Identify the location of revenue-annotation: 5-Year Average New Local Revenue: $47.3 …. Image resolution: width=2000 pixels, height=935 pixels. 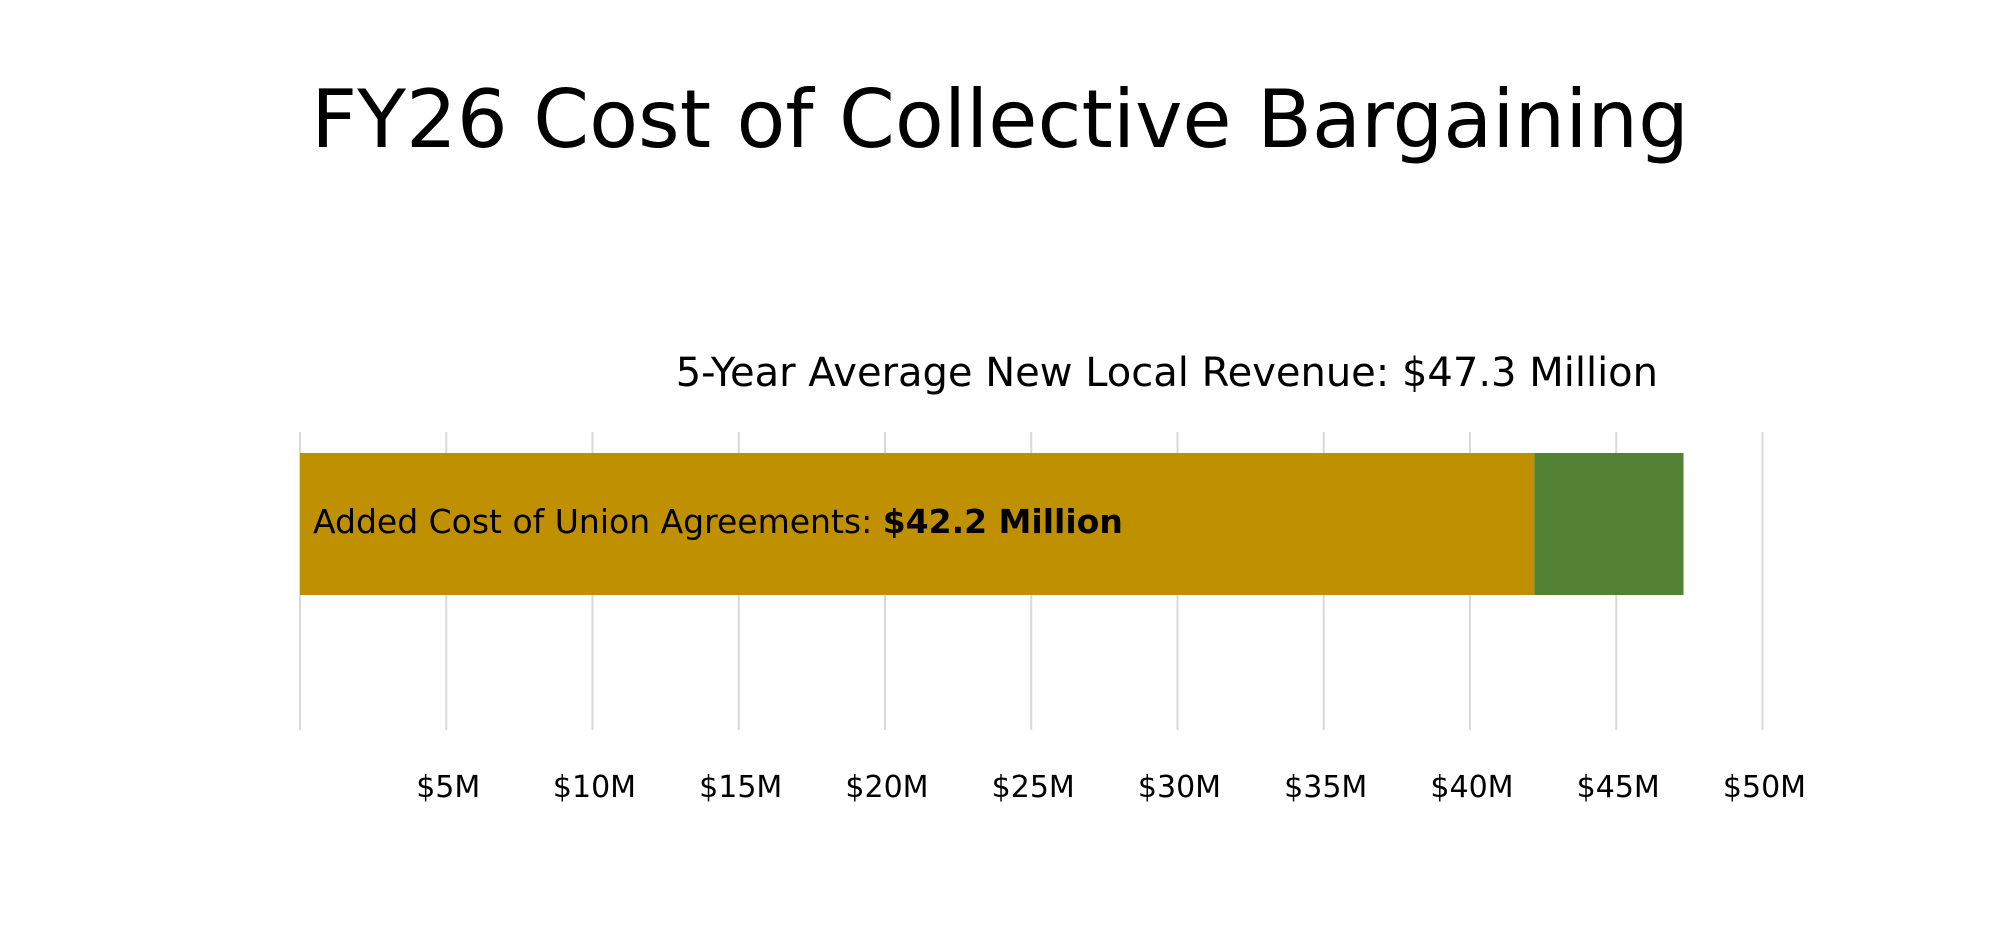
(1166, 373).